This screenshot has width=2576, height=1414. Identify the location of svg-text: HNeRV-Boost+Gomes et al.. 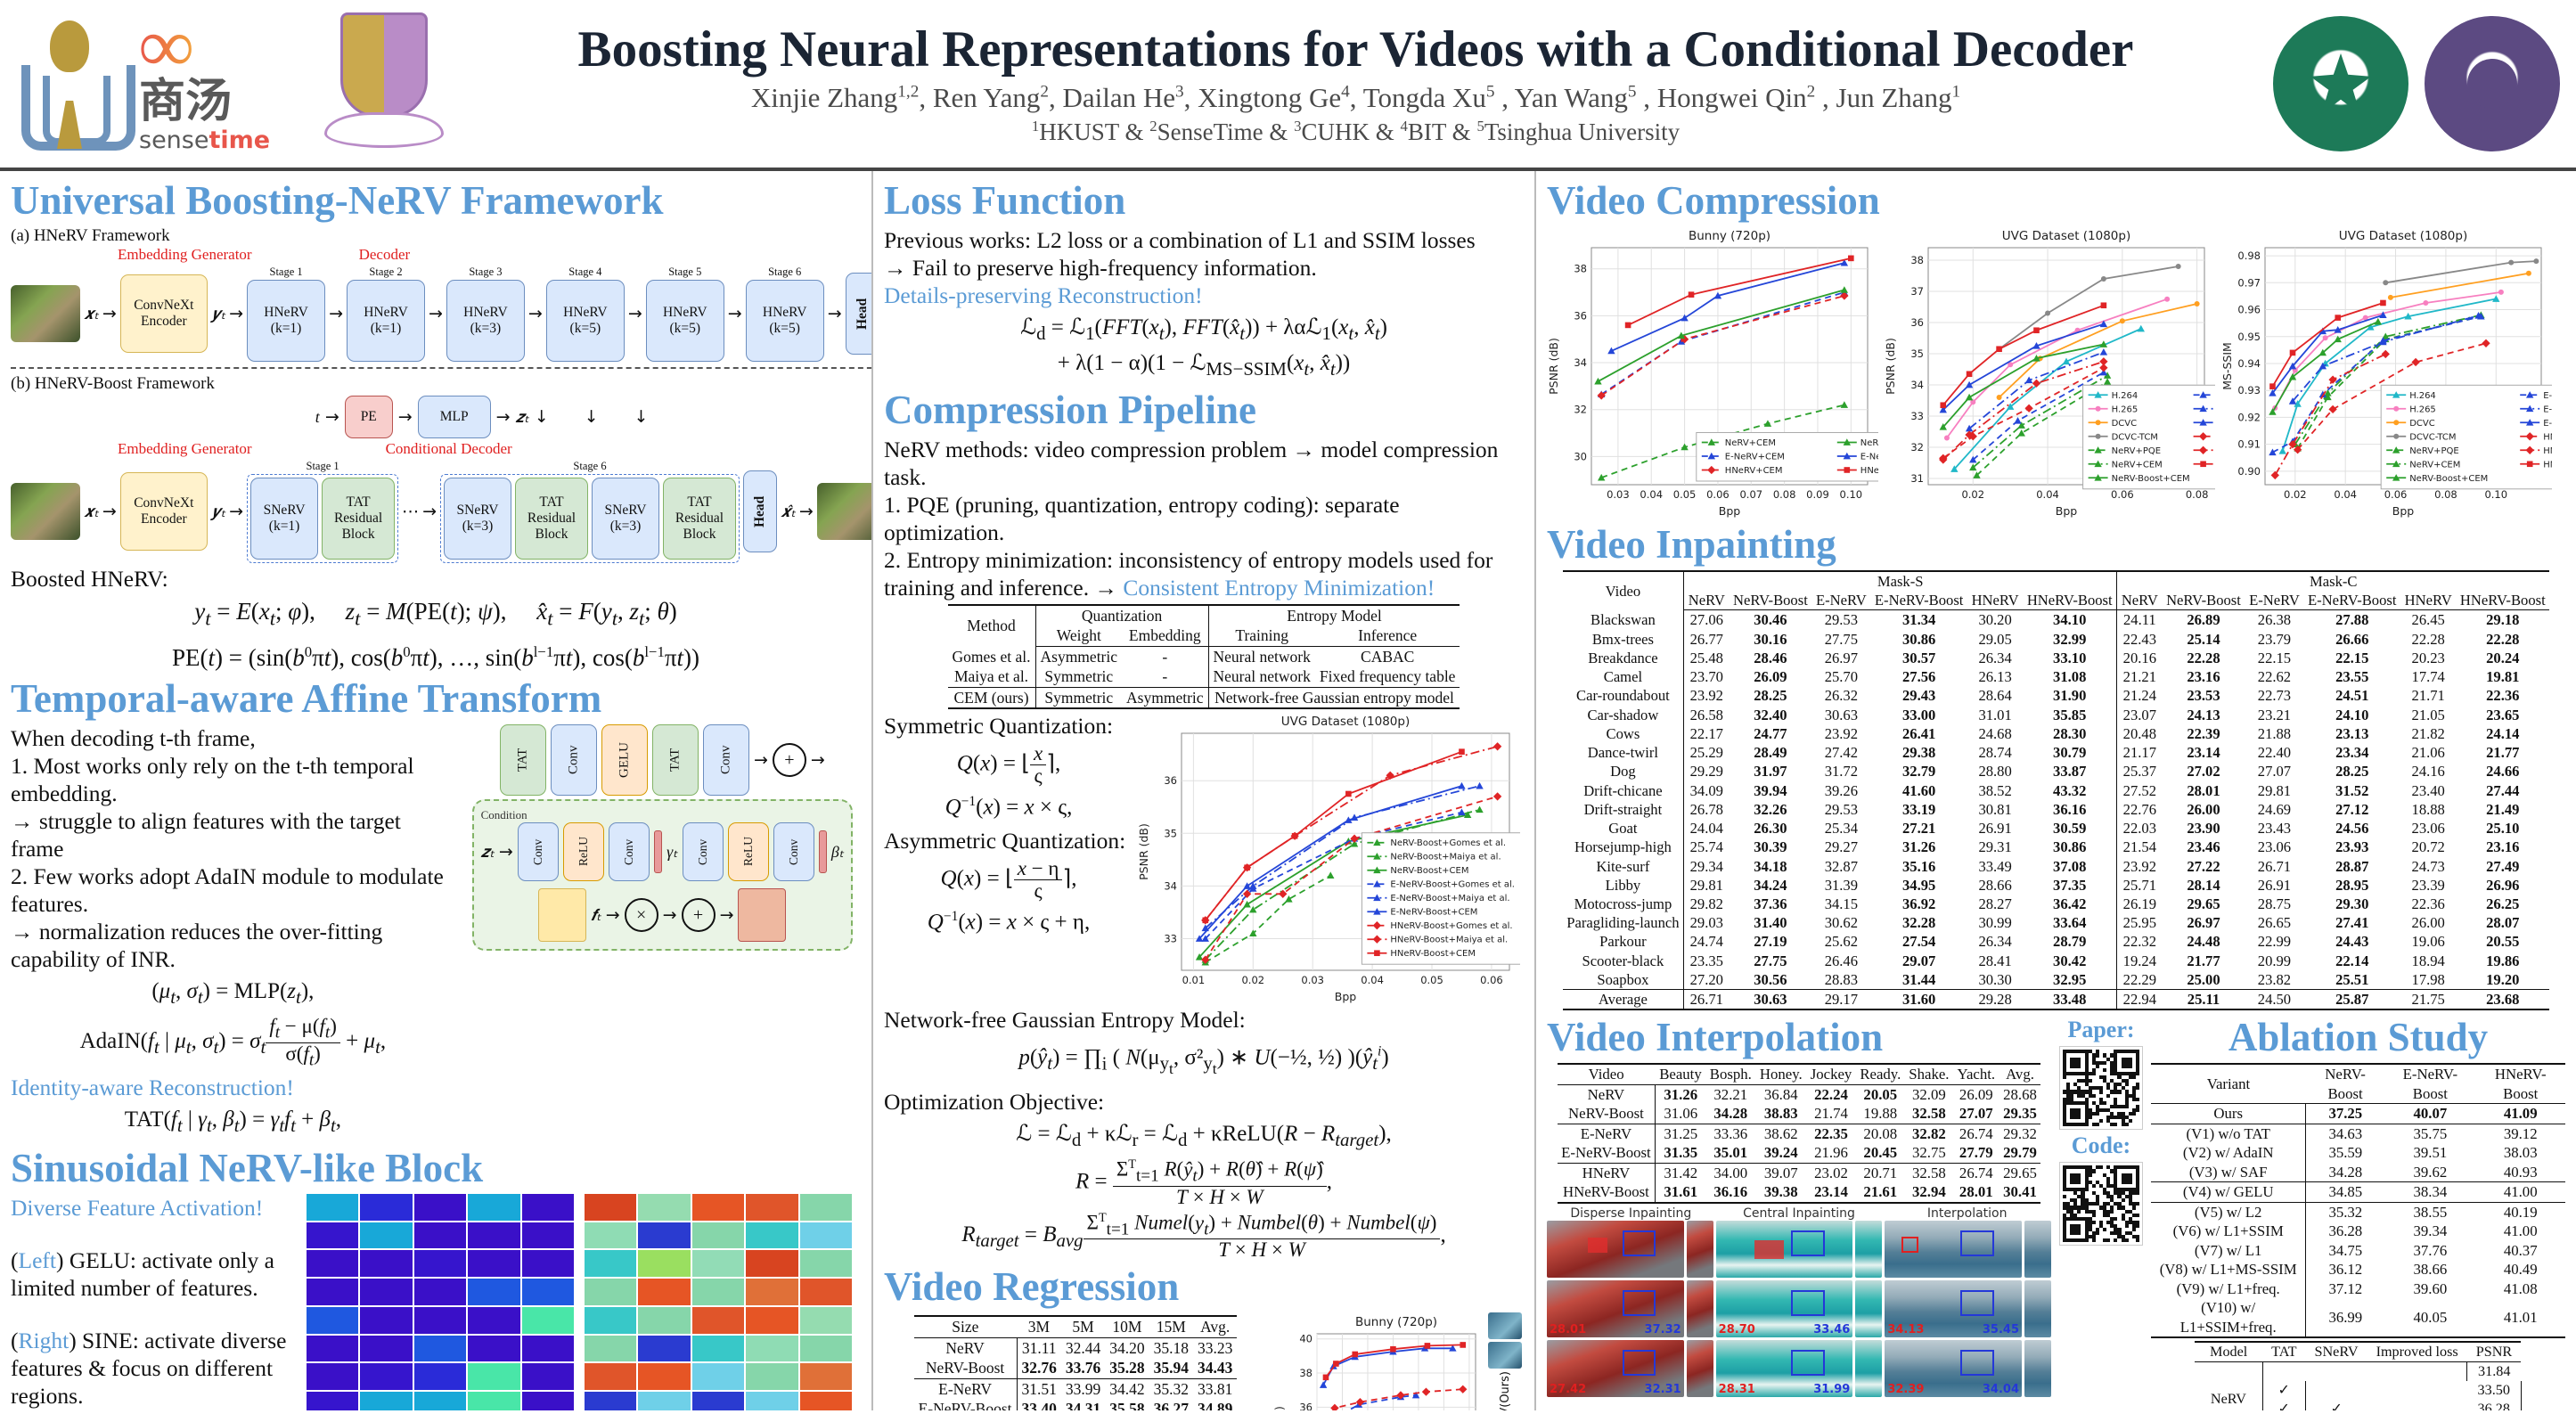
(1451, 926).